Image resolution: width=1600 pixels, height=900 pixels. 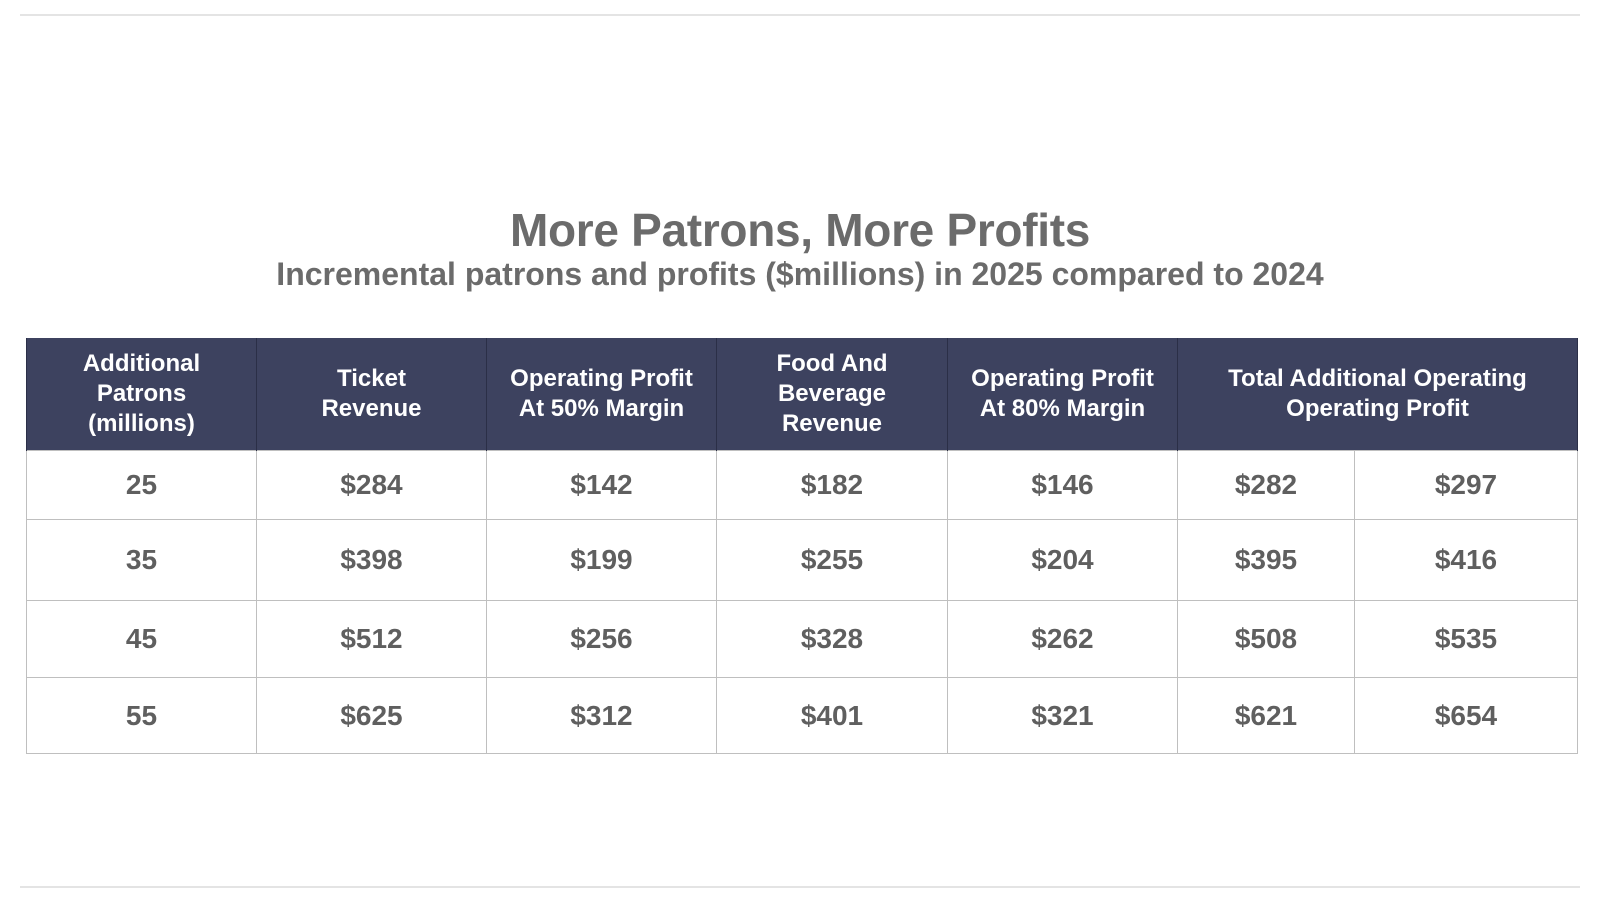 What do you see at coordinates (601, 715) in the screenshot?
I see `table-cell: $312` at bounding box center [601, 715].